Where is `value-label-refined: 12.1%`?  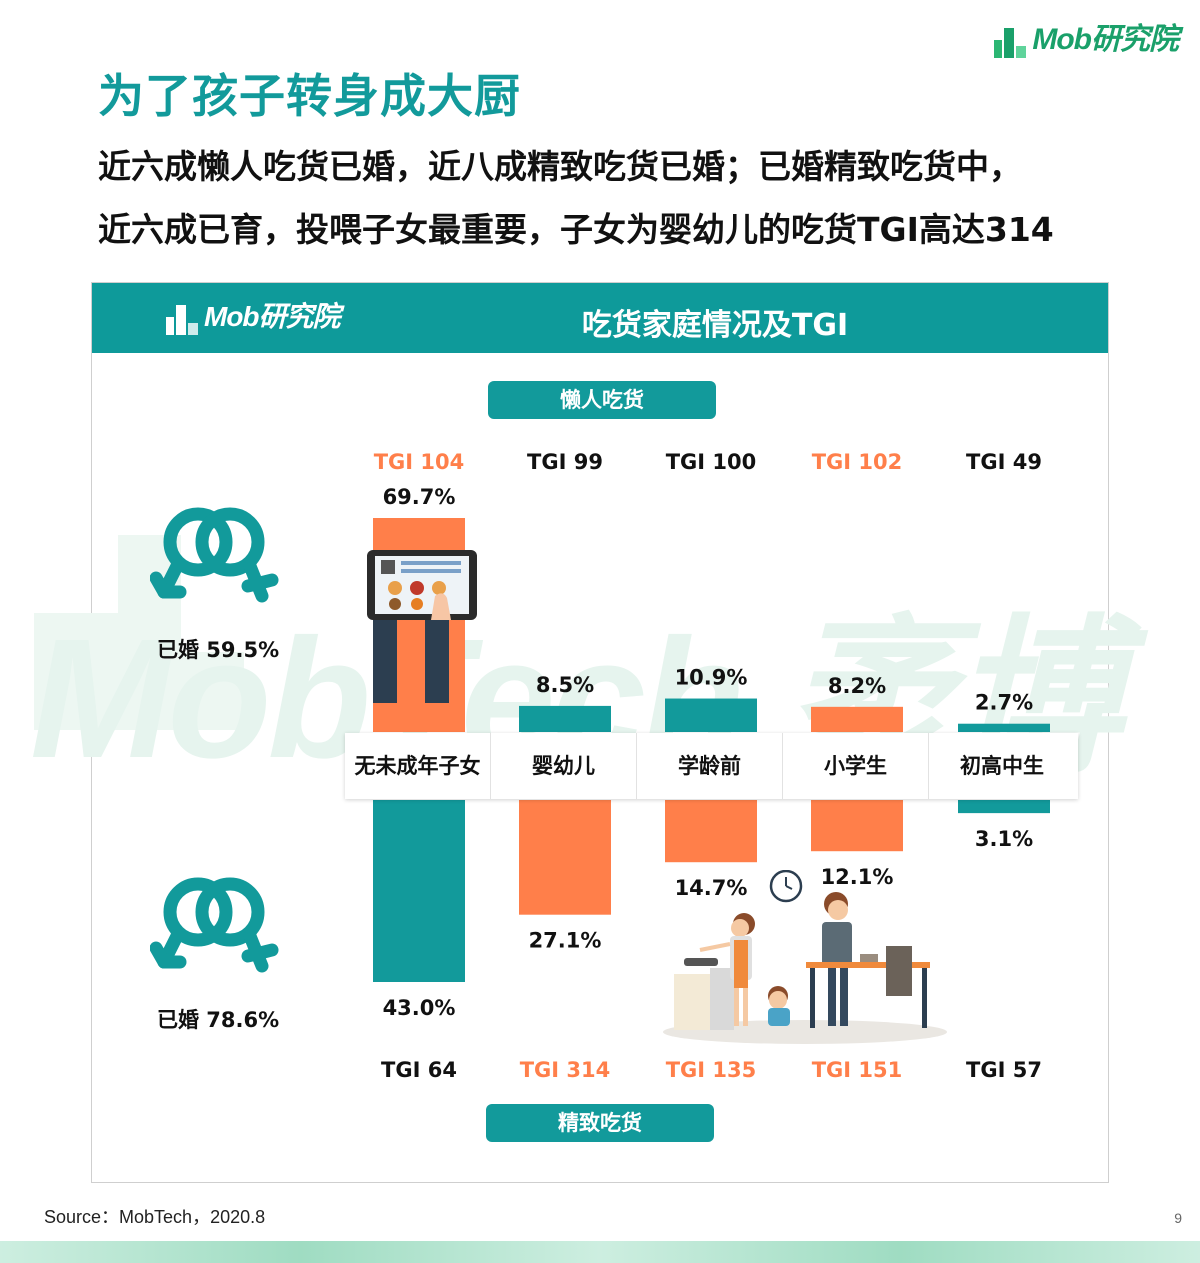
value-label-refined: 12.1% is located at coordinates (857, 877).